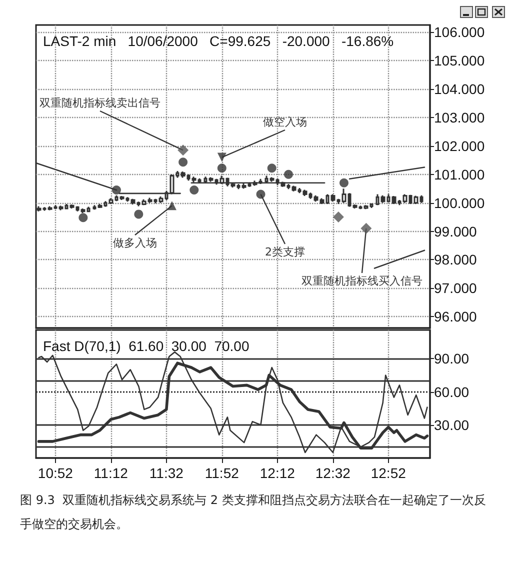 This screenshot has height=585, width=510. What do you see at coordinates (111, 473) in the screenshot?
I see `x-tick-label: 11:12` at bounding box center [111, 473].